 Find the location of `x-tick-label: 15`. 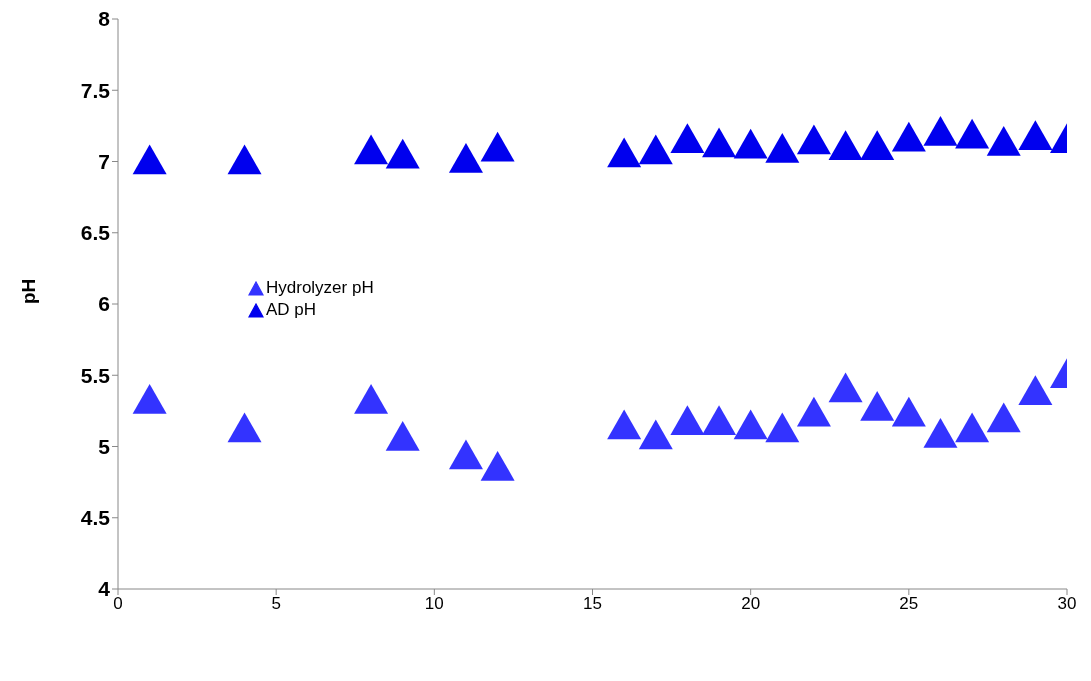

x-tick-label: 15 is located at coordinates (592, 604).